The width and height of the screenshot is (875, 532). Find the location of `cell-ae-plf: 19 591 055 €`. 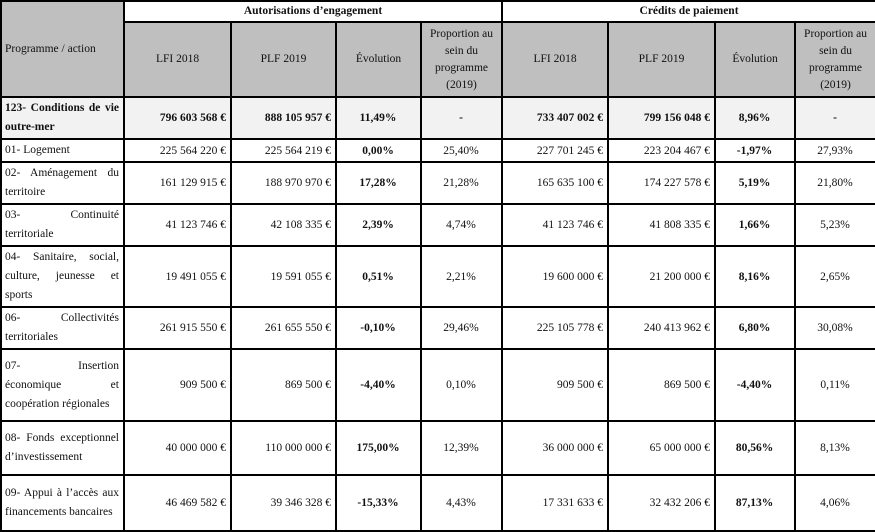

cell-ae-plf: 19 591 055 € is located at coordinates (283, 276).